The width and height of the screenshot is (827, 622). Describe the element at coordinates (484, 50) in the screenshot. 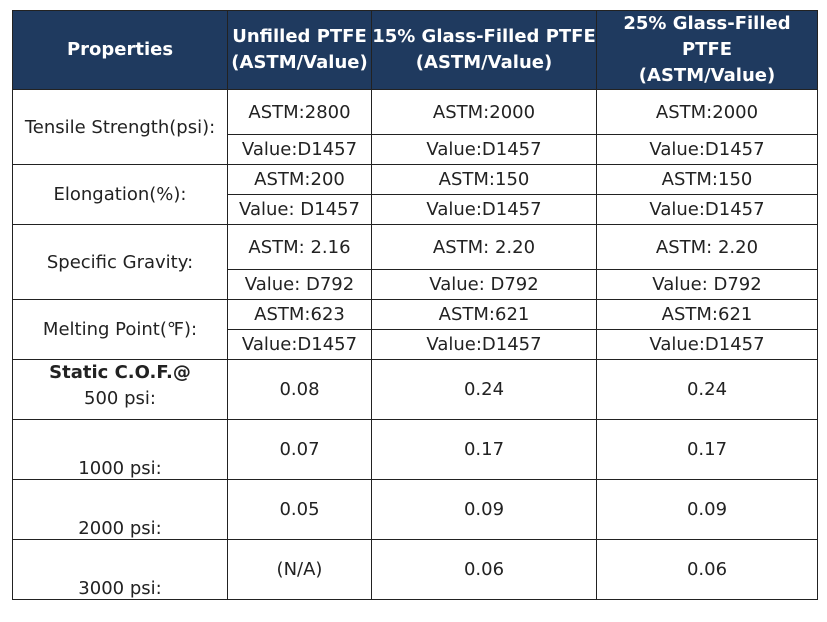

I see `header-15-glass-ptfe: 15% Glass-Filled PTFE (ASTM/Value)` at that location.